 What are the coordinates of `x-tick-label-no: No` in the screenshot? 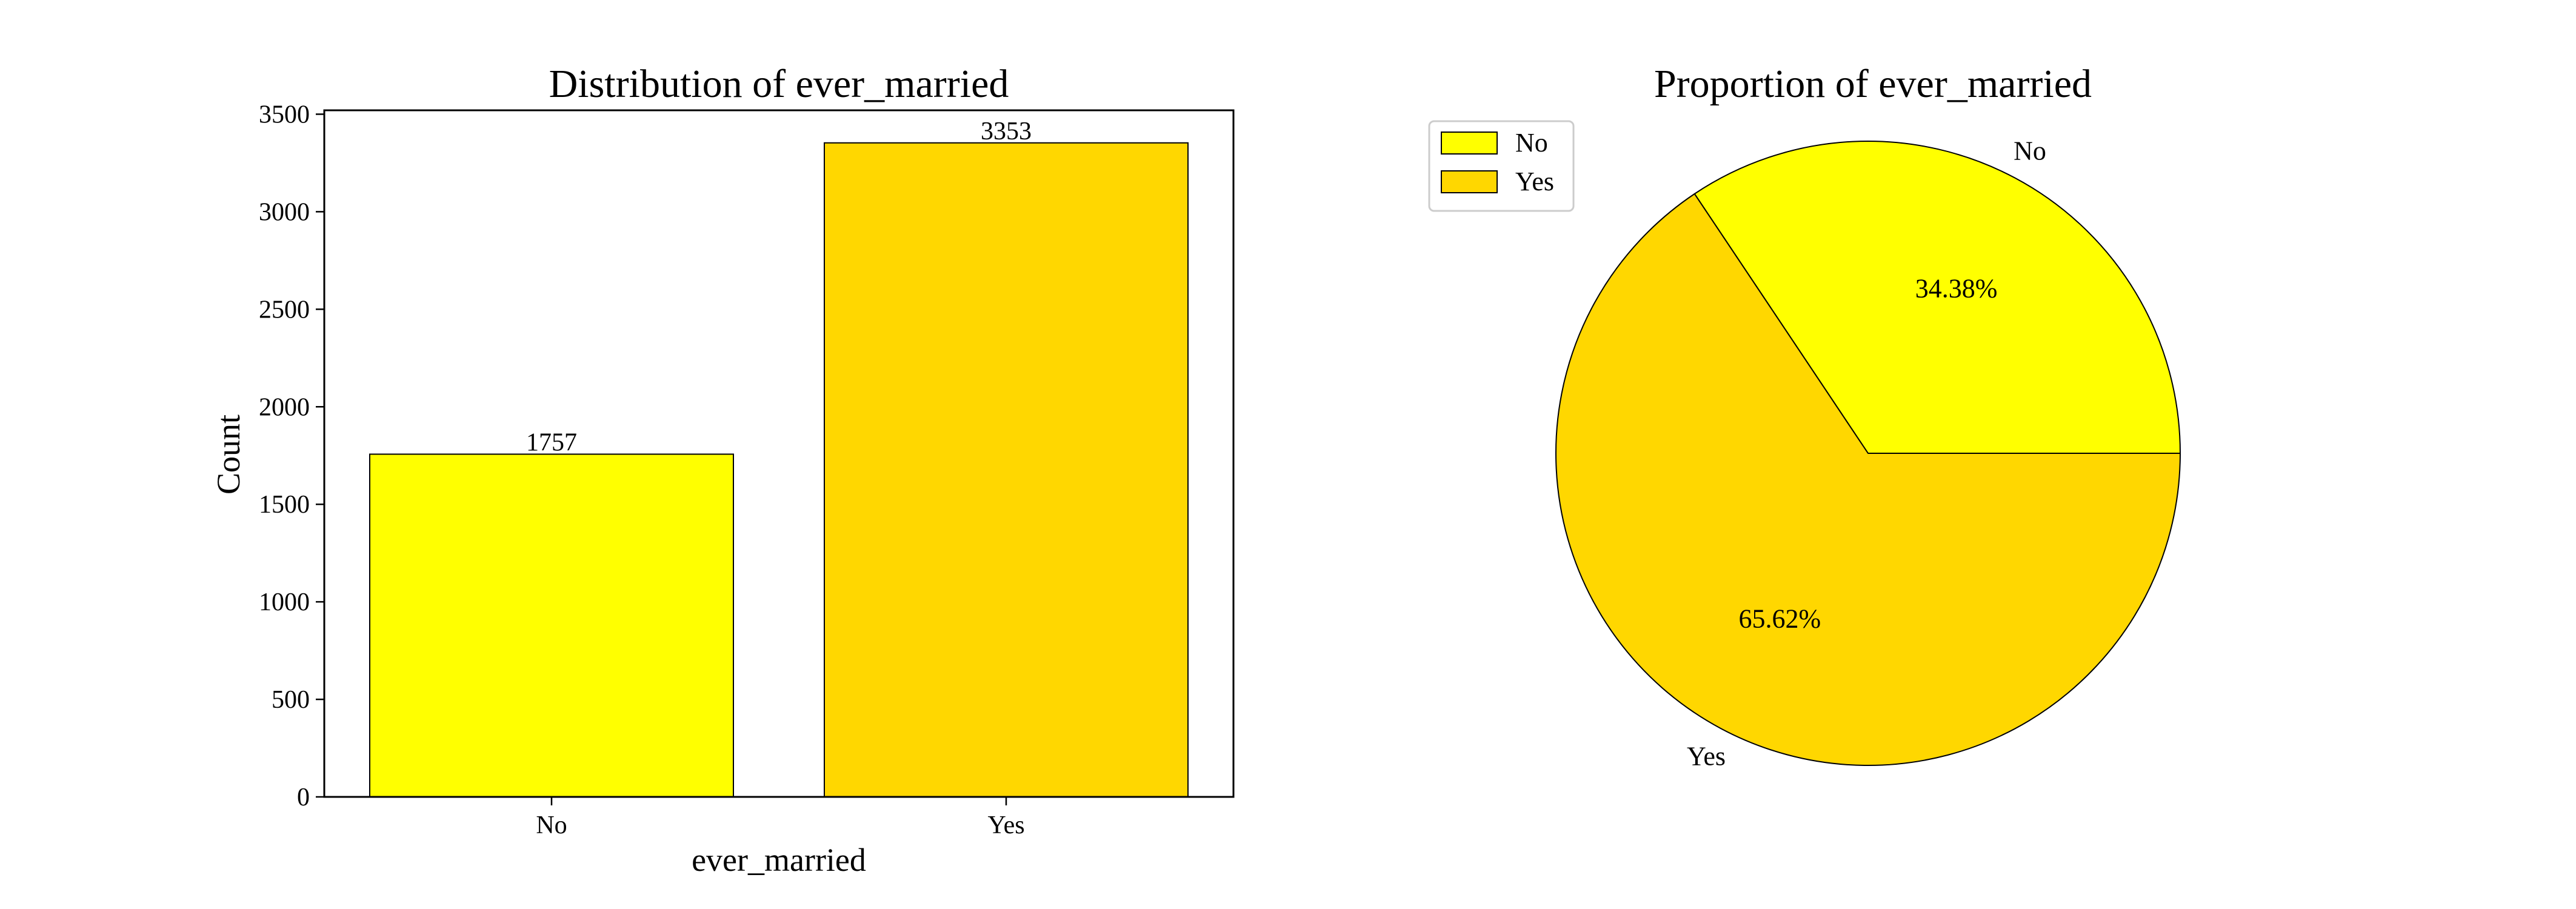 It's located at (551, 825).